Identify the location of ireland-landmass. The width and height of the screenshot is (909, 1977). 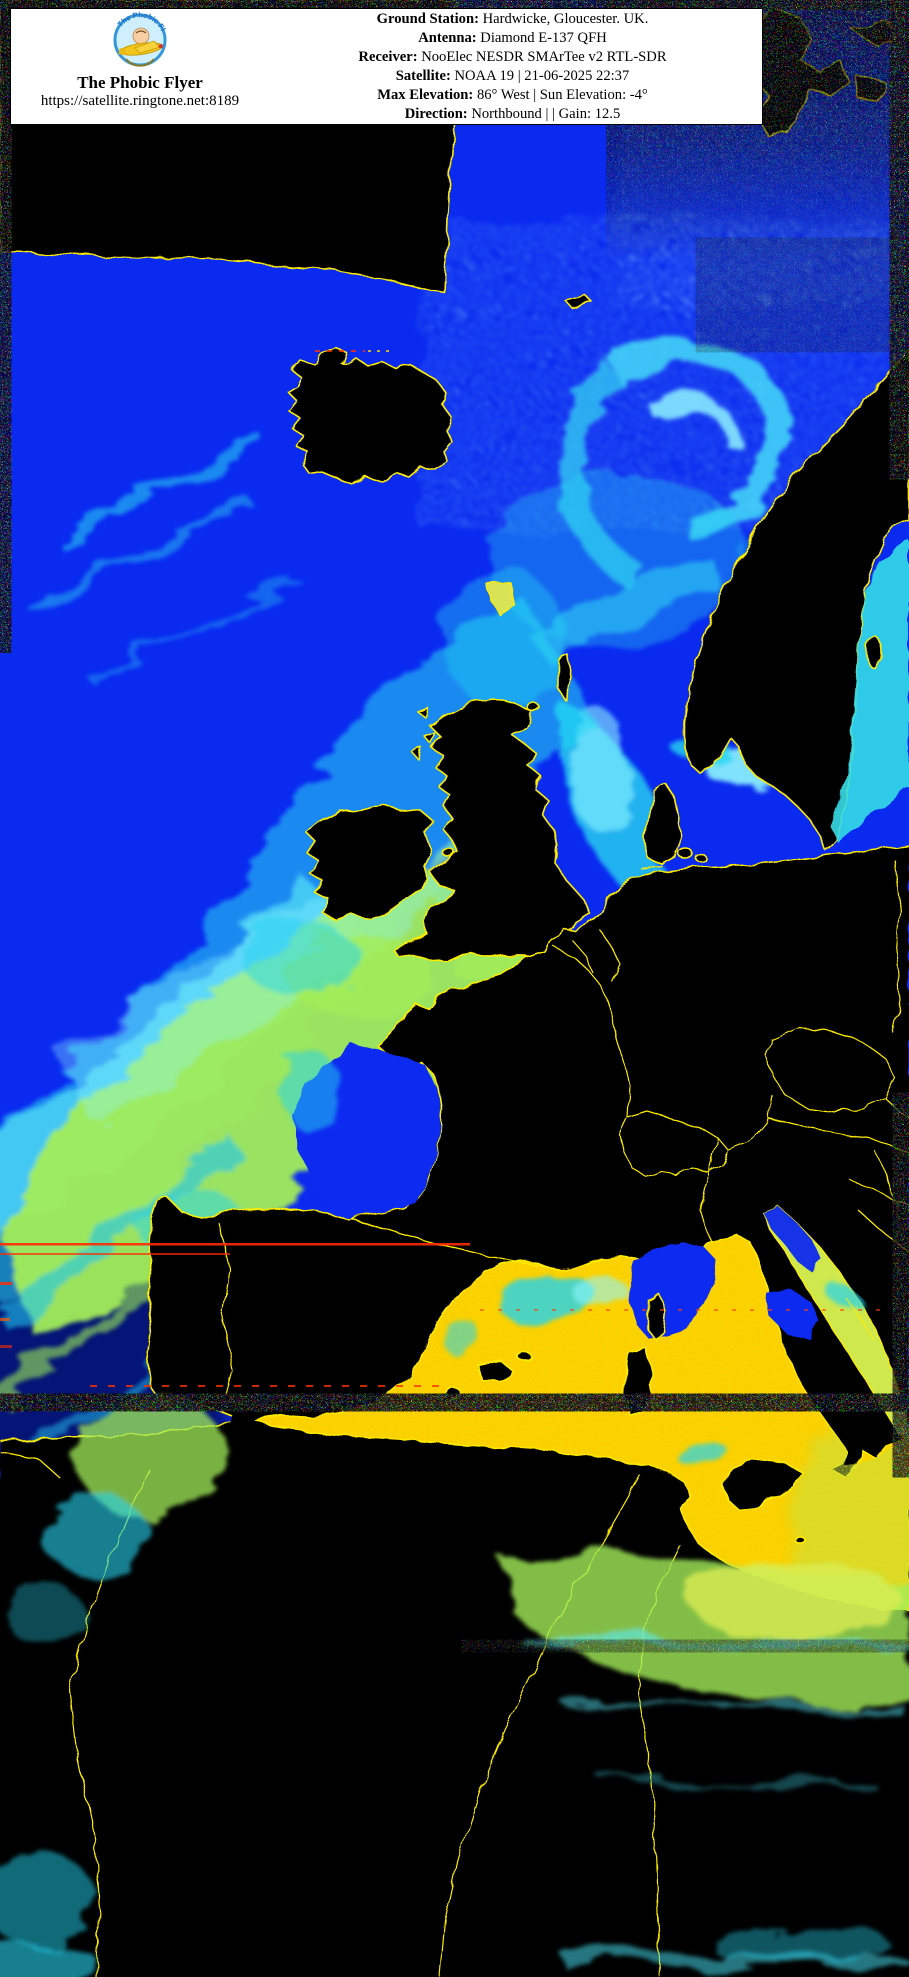
(369, 863).